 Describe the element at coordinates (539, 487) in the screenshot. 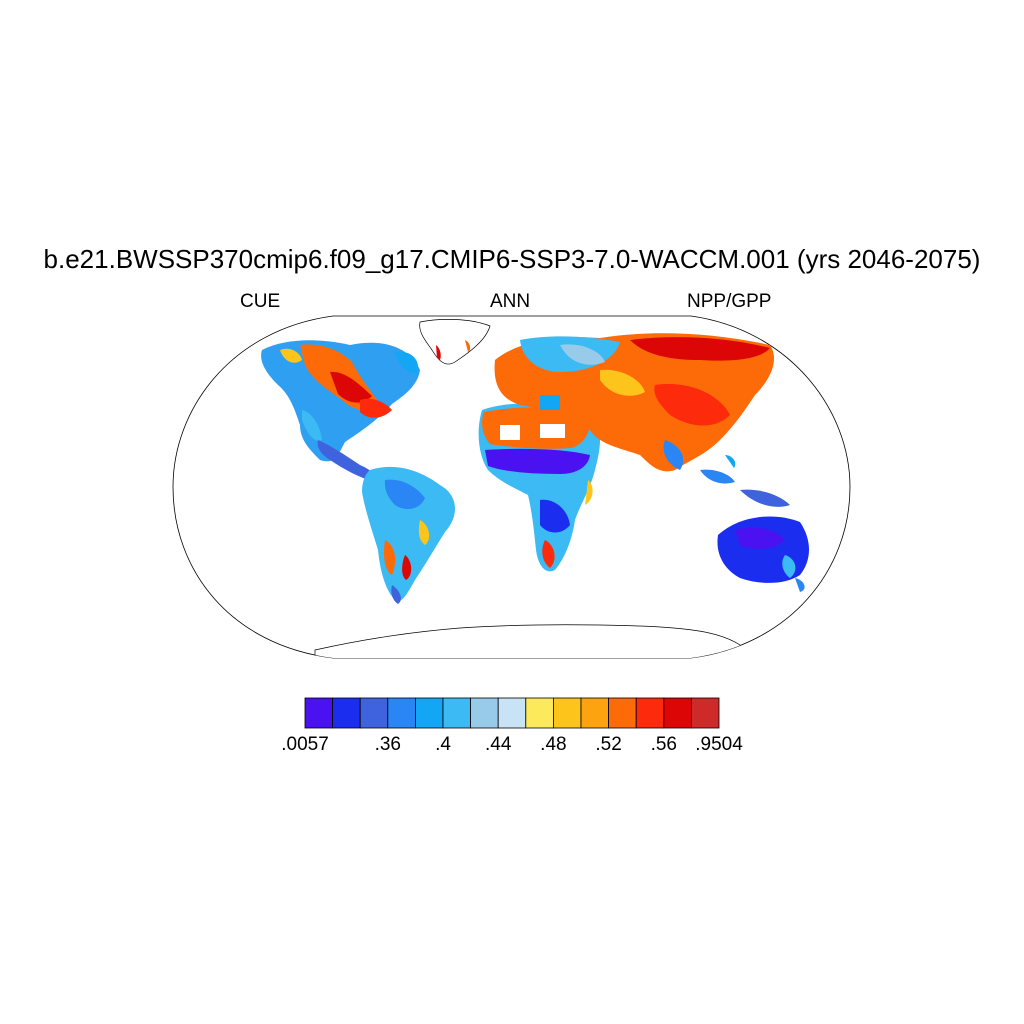

I see `africa` at that location.